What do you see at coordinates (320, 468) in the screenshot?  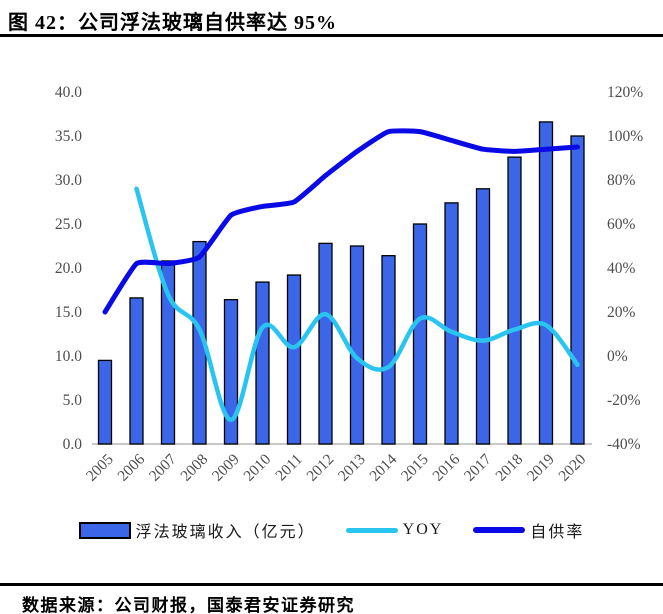 I see `x-axis-label-2012: 2012` at bounding box center [320, 468].